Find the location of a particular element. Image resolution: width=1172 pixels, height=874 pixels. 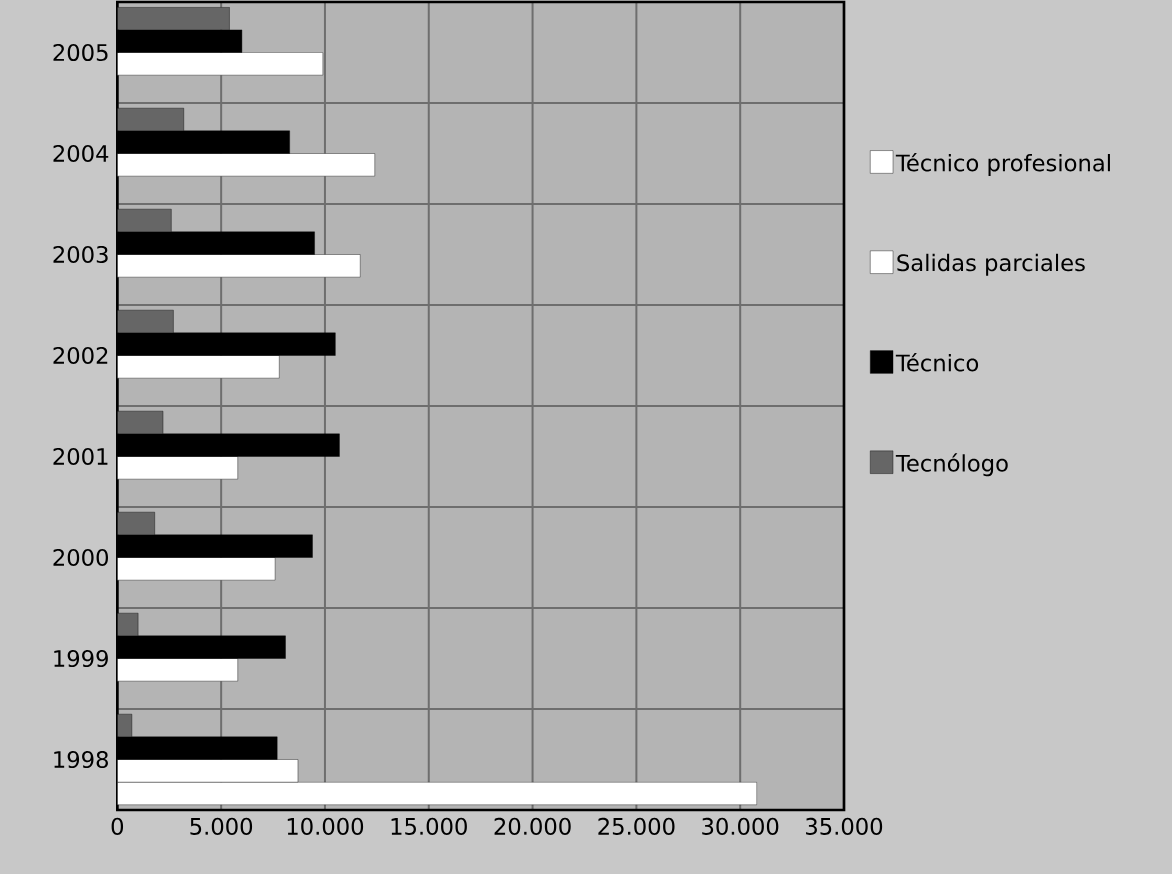

x-tick-label: 0 is located at coordinates (117, 826).